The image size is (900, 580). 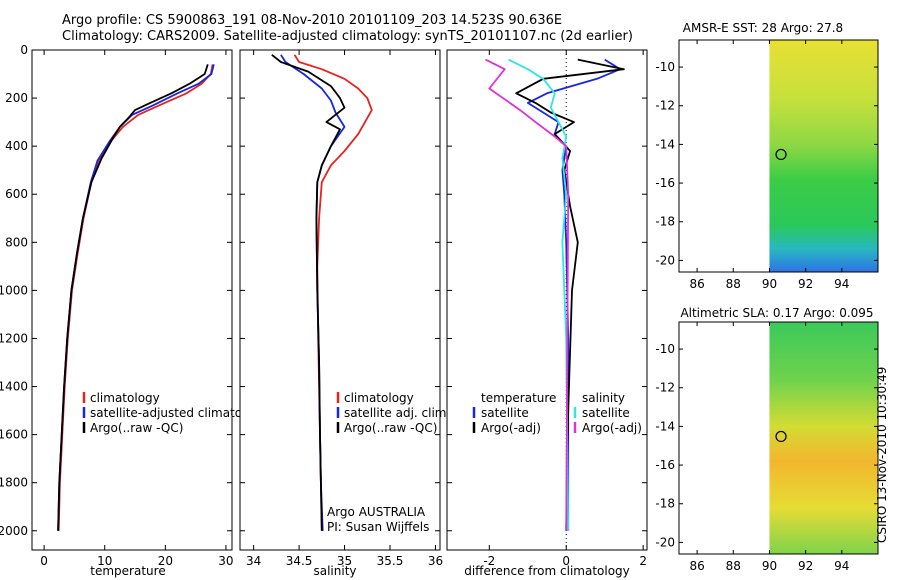 I want to click on y-tick-label: 200, so click(x=16, y=98).